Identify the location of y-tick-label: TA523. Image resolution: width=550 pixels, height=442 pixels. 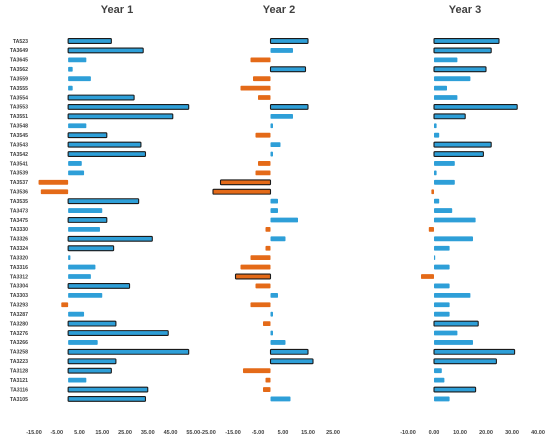
(20, 42).